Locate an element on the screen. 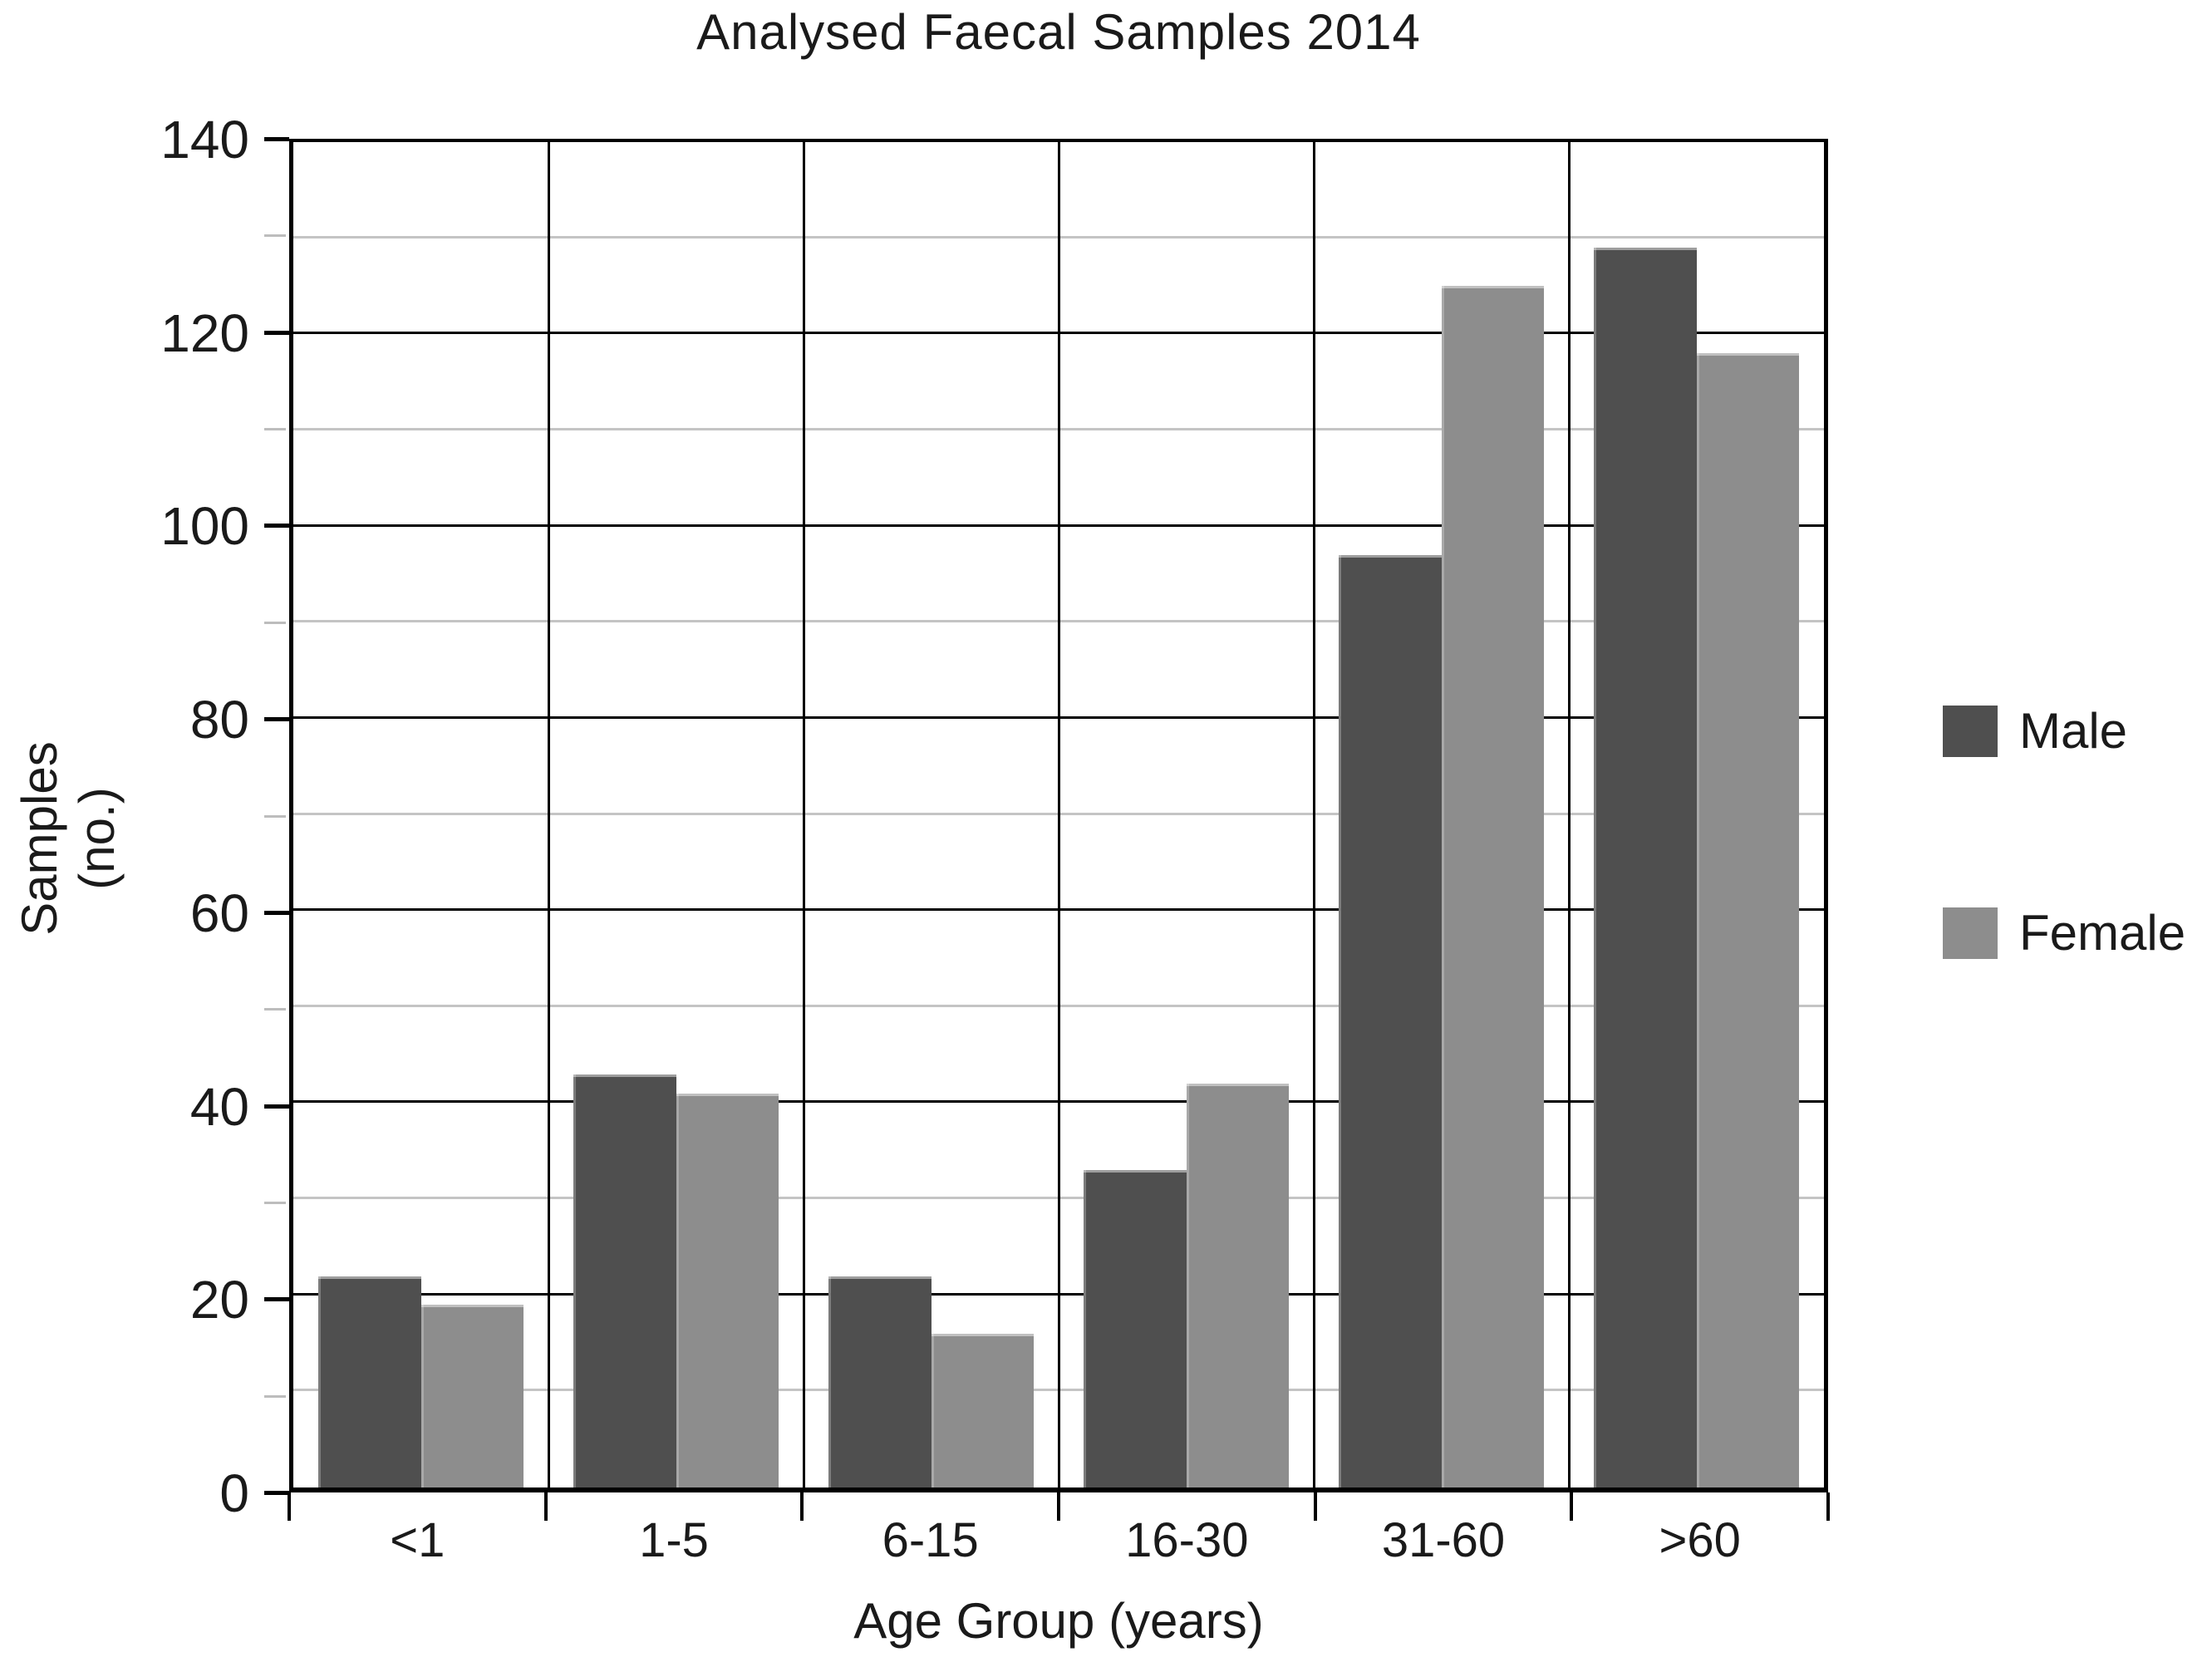  legend-item-male: Male is located at coordinates (2035, 731).